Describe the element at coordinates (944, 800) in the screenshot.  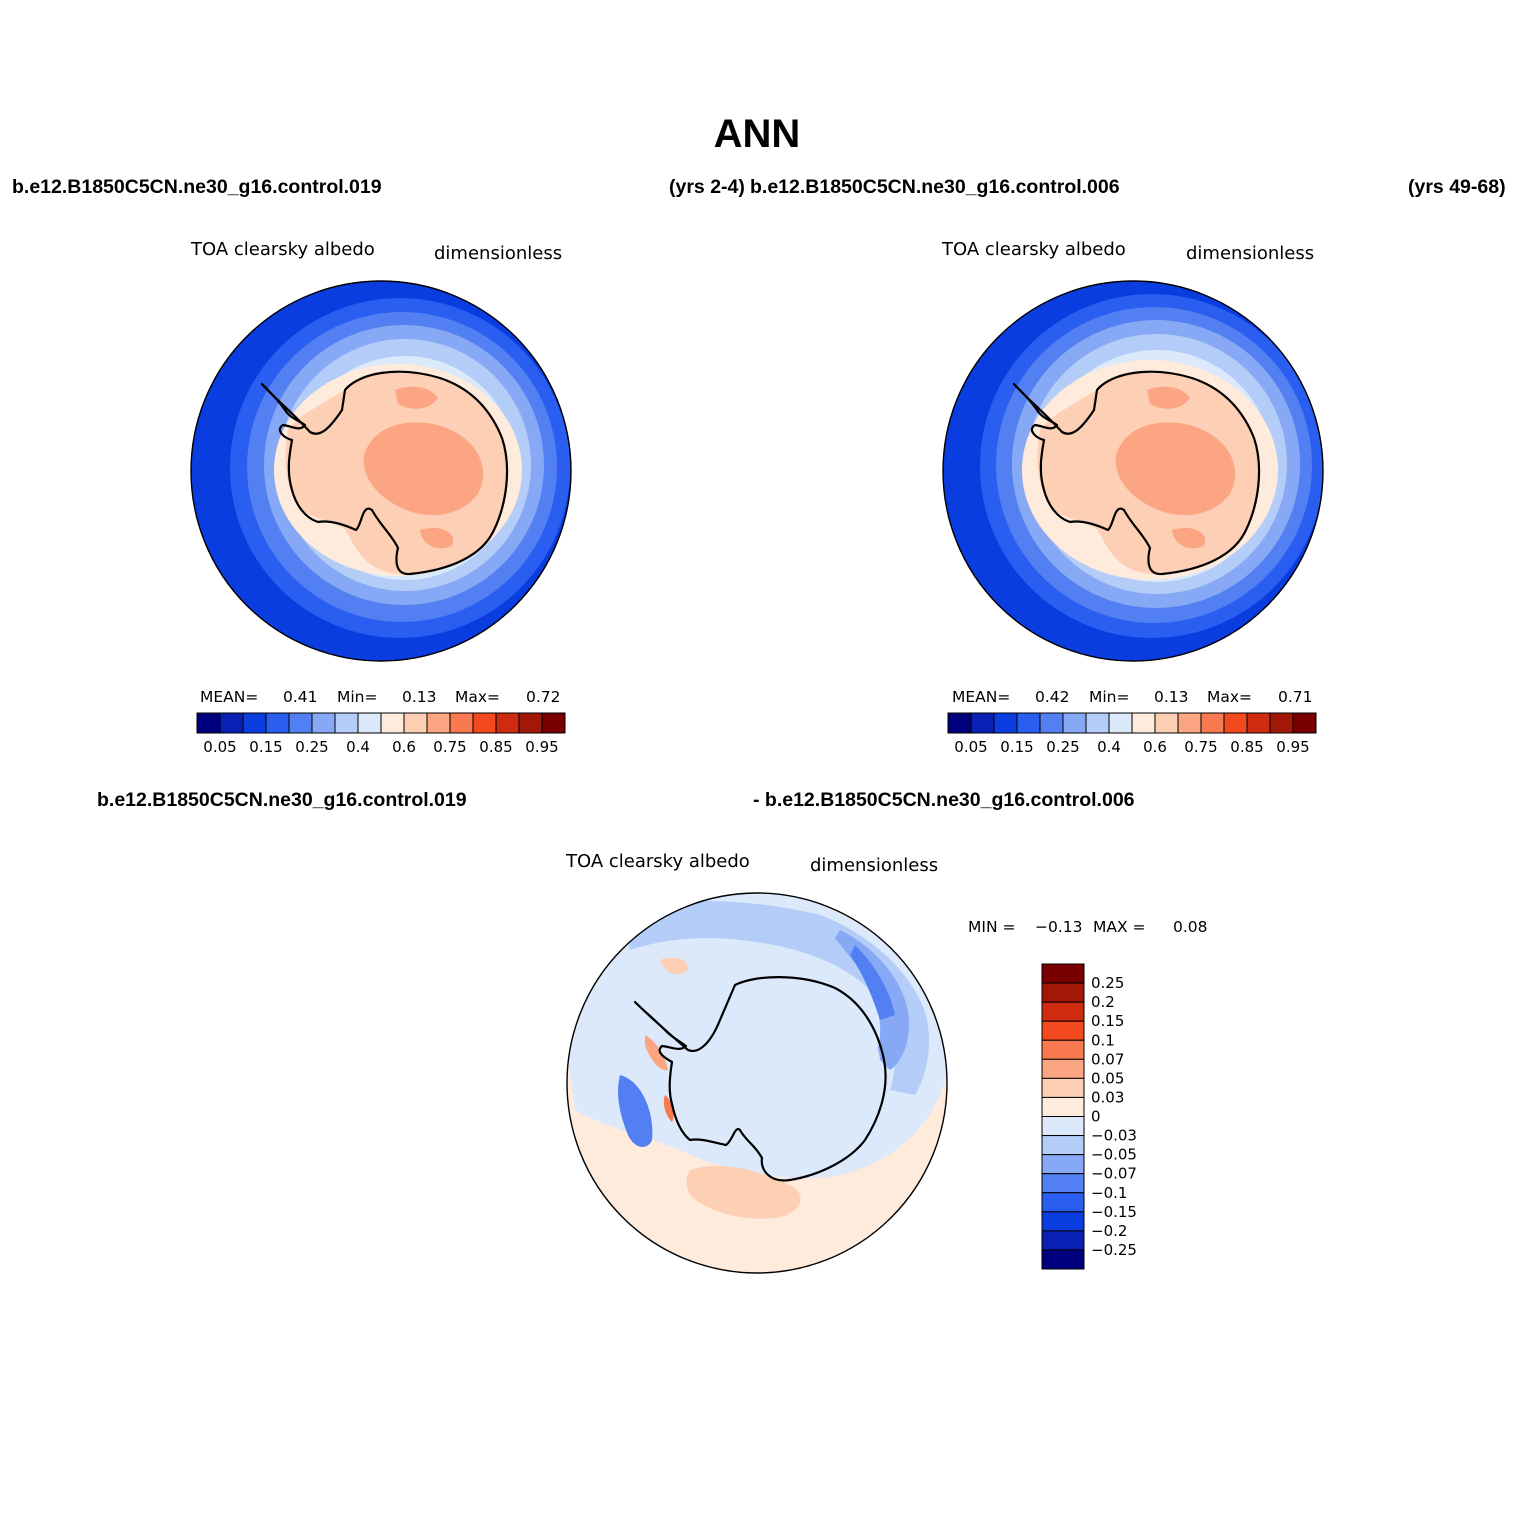
I see `diff-case-b-title: - b.e12.B1850C5CN.ne30_g16.control.006` at that location.